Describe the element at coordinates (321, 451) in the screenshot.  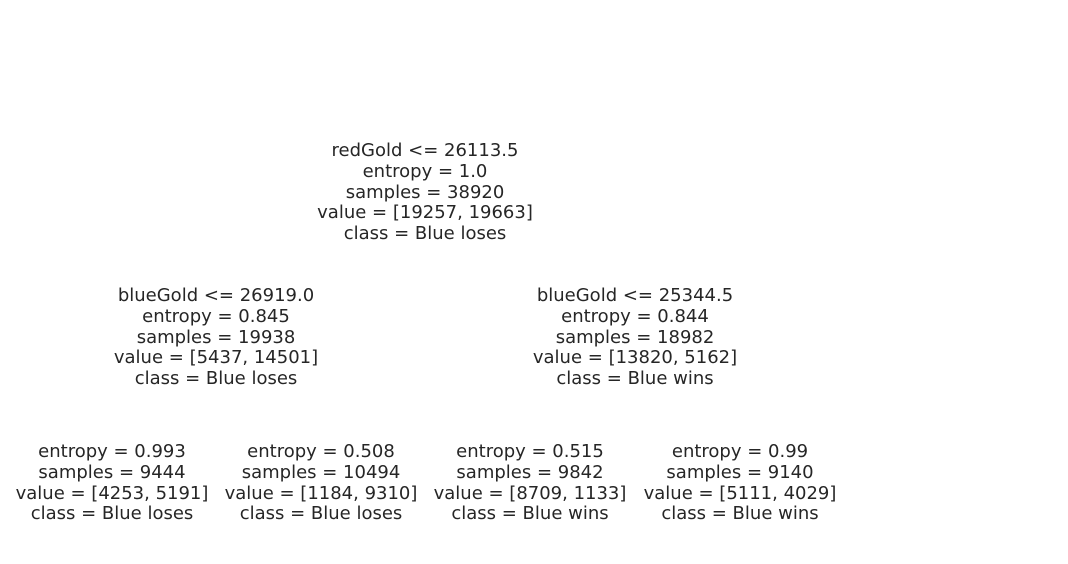
I see `entropy-label: entropy = 0.508` at that location.